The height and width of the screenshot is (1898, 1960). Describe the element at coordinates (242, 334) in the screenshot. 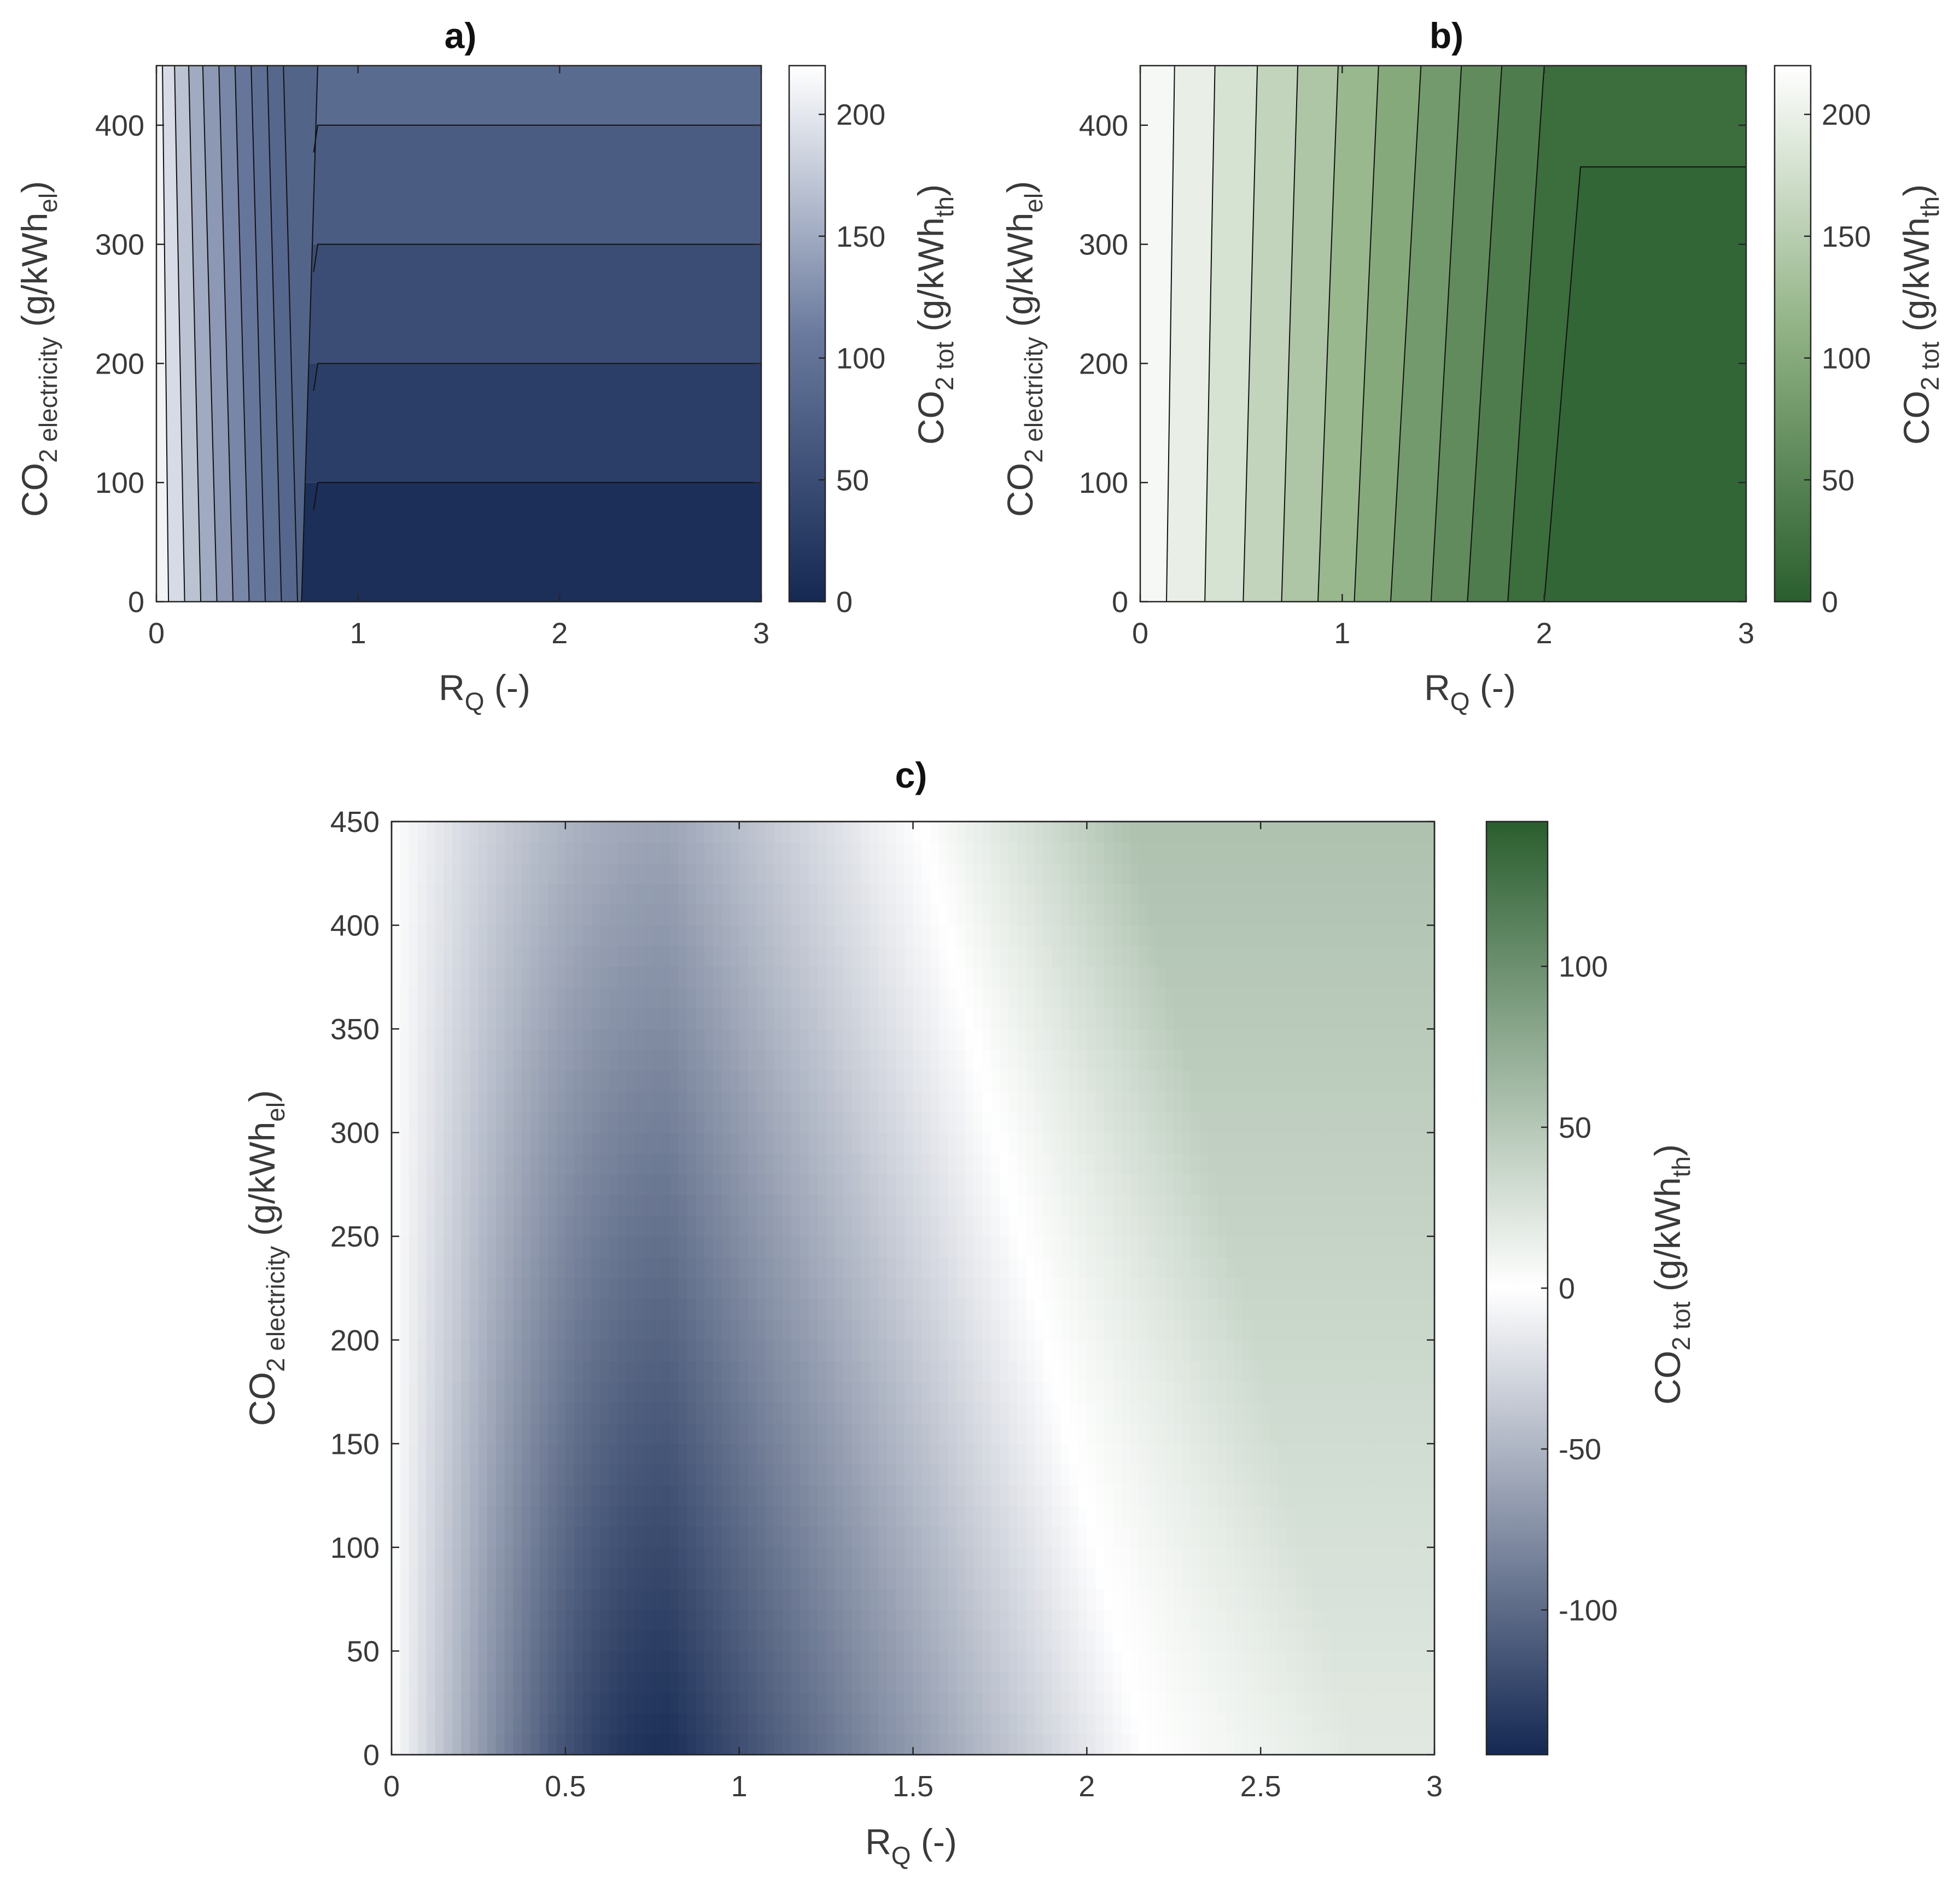

I see `panel-a-contour-line` at that location.